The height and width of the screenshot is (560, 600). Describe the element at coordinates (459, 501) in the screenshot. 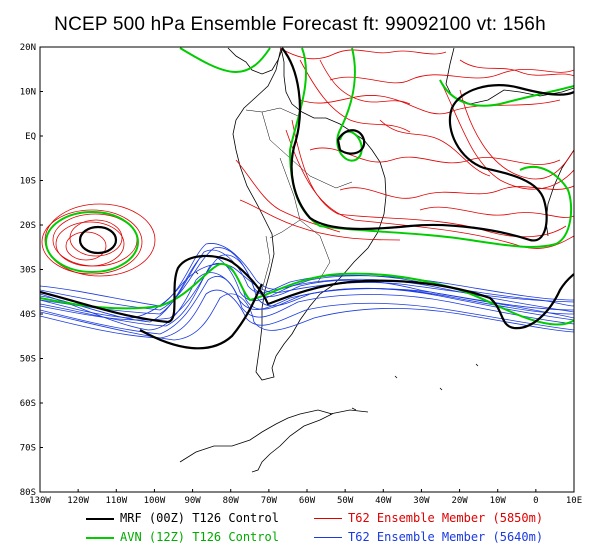

I see `lon-tick-label: 20W` at that location.